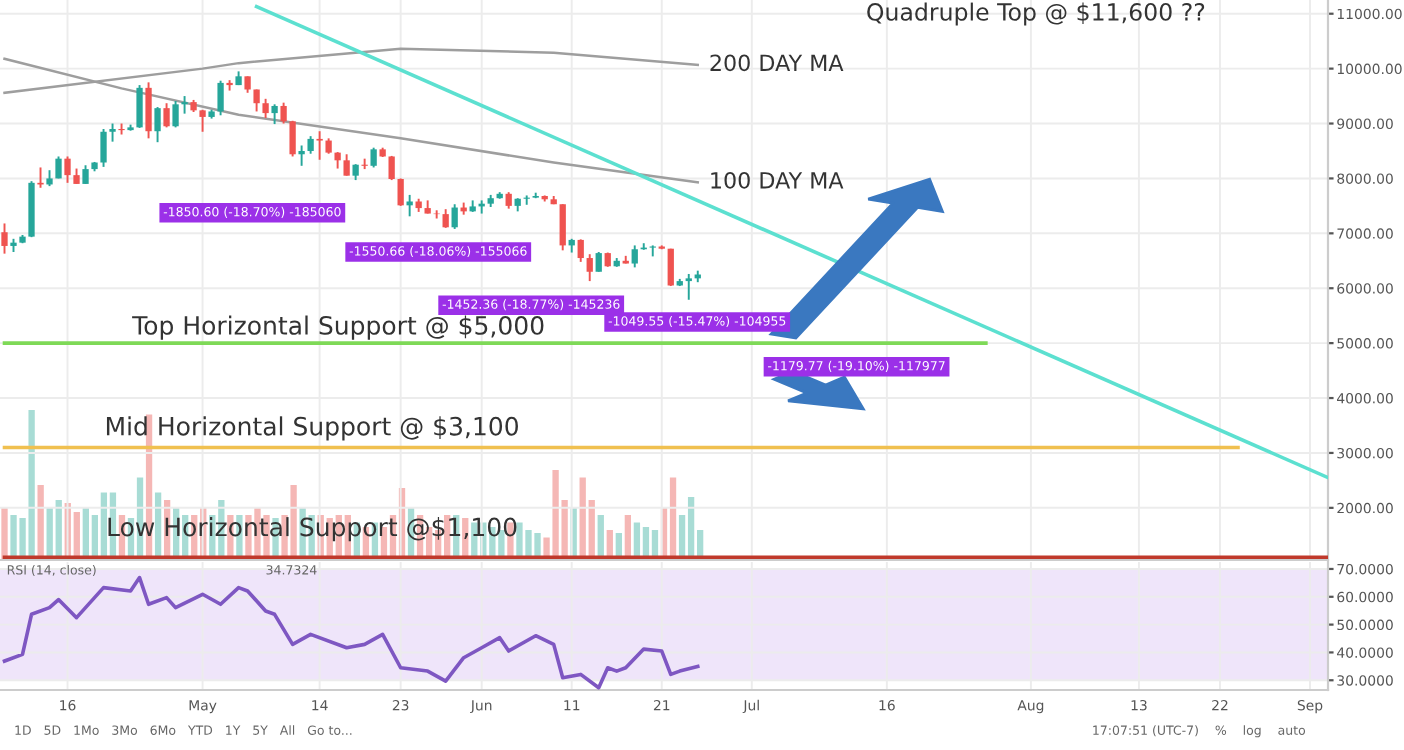  Describe the element at coordinates (312, 428) in the screenshot. I see `annotation: Mid Horizontal Support @ $3,100` at that location.